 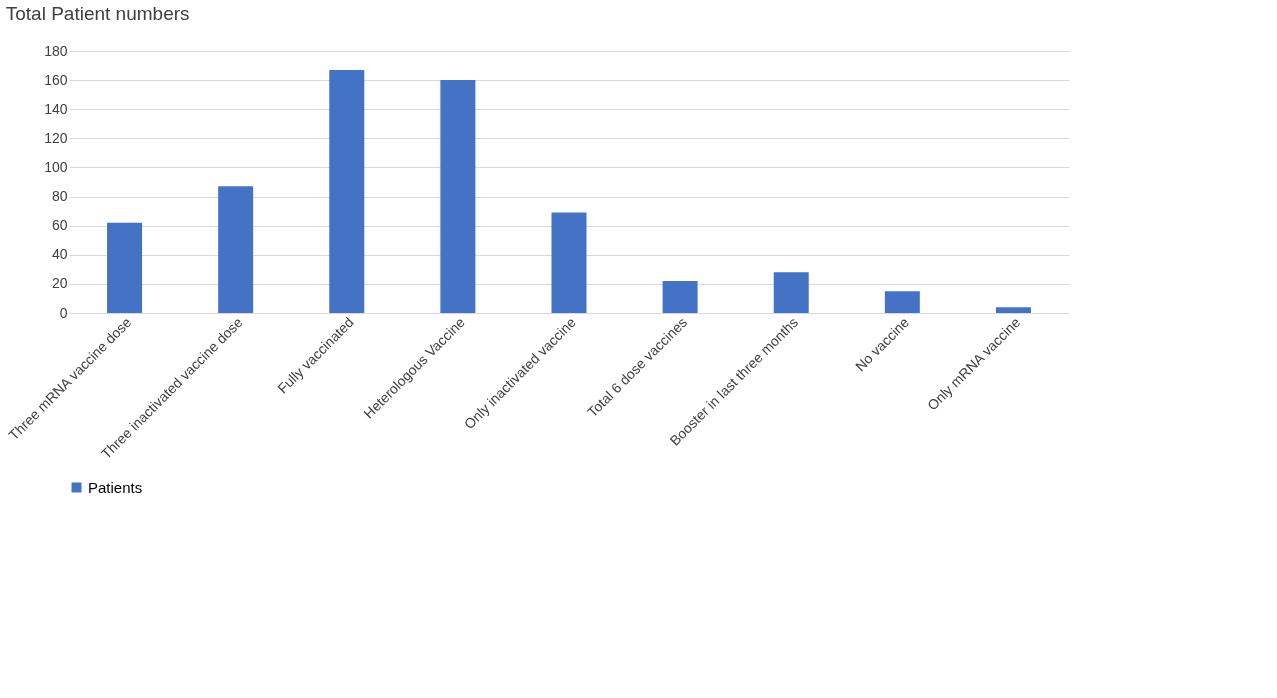 What do you see at coordinates (56, 79) in the screenshot?
I see `y-tick-label: 160` at bounding box center [56, 79].